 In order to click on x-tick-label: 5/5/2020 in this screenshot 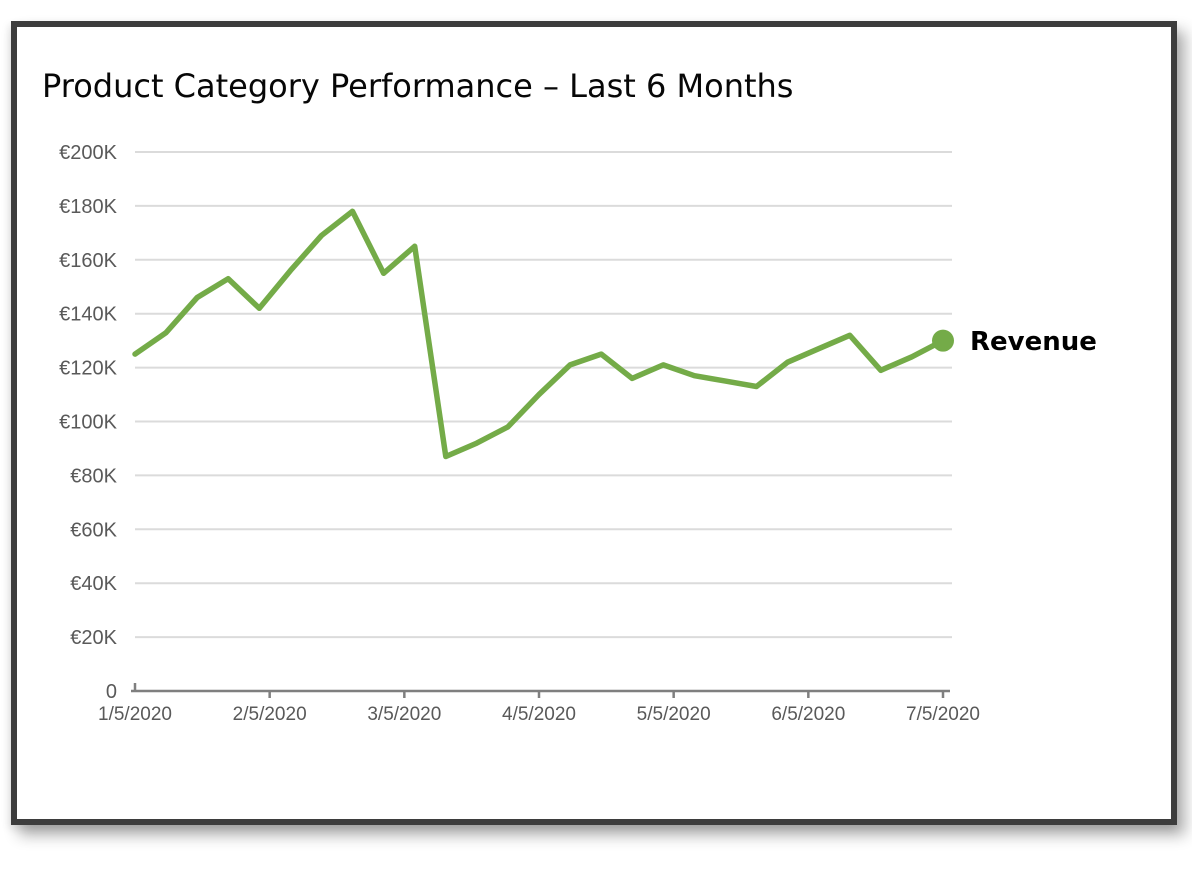, I will do `click(674, 714)`.